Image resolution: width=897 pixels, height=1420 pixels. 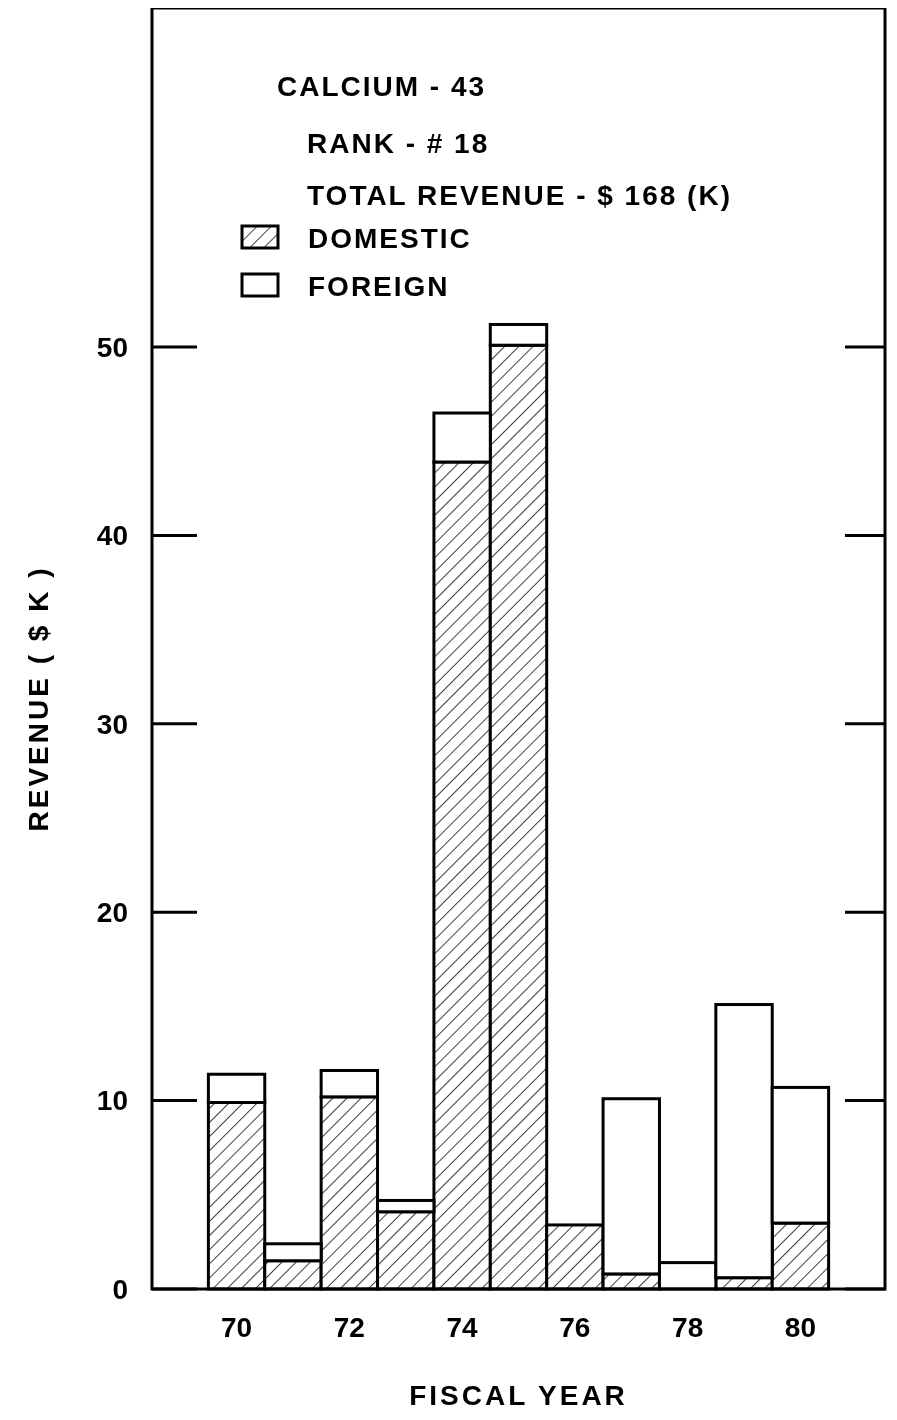 I want to click on legend-label: FOREIGN, so click(x=379, y=286).